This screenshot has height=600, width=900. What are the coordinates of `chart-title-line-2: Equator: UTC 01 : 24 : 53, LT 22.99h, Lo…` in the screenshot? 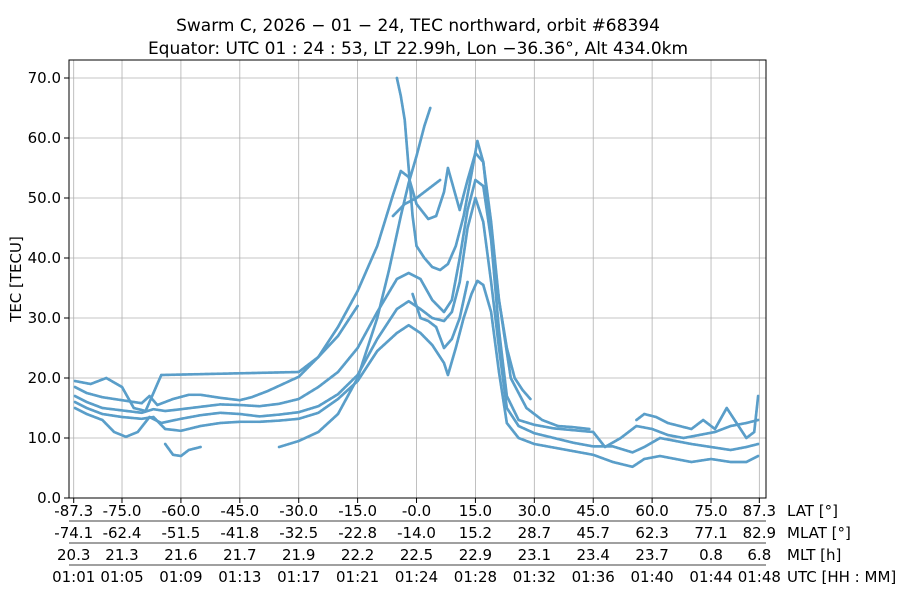 It's located at (418, 49).